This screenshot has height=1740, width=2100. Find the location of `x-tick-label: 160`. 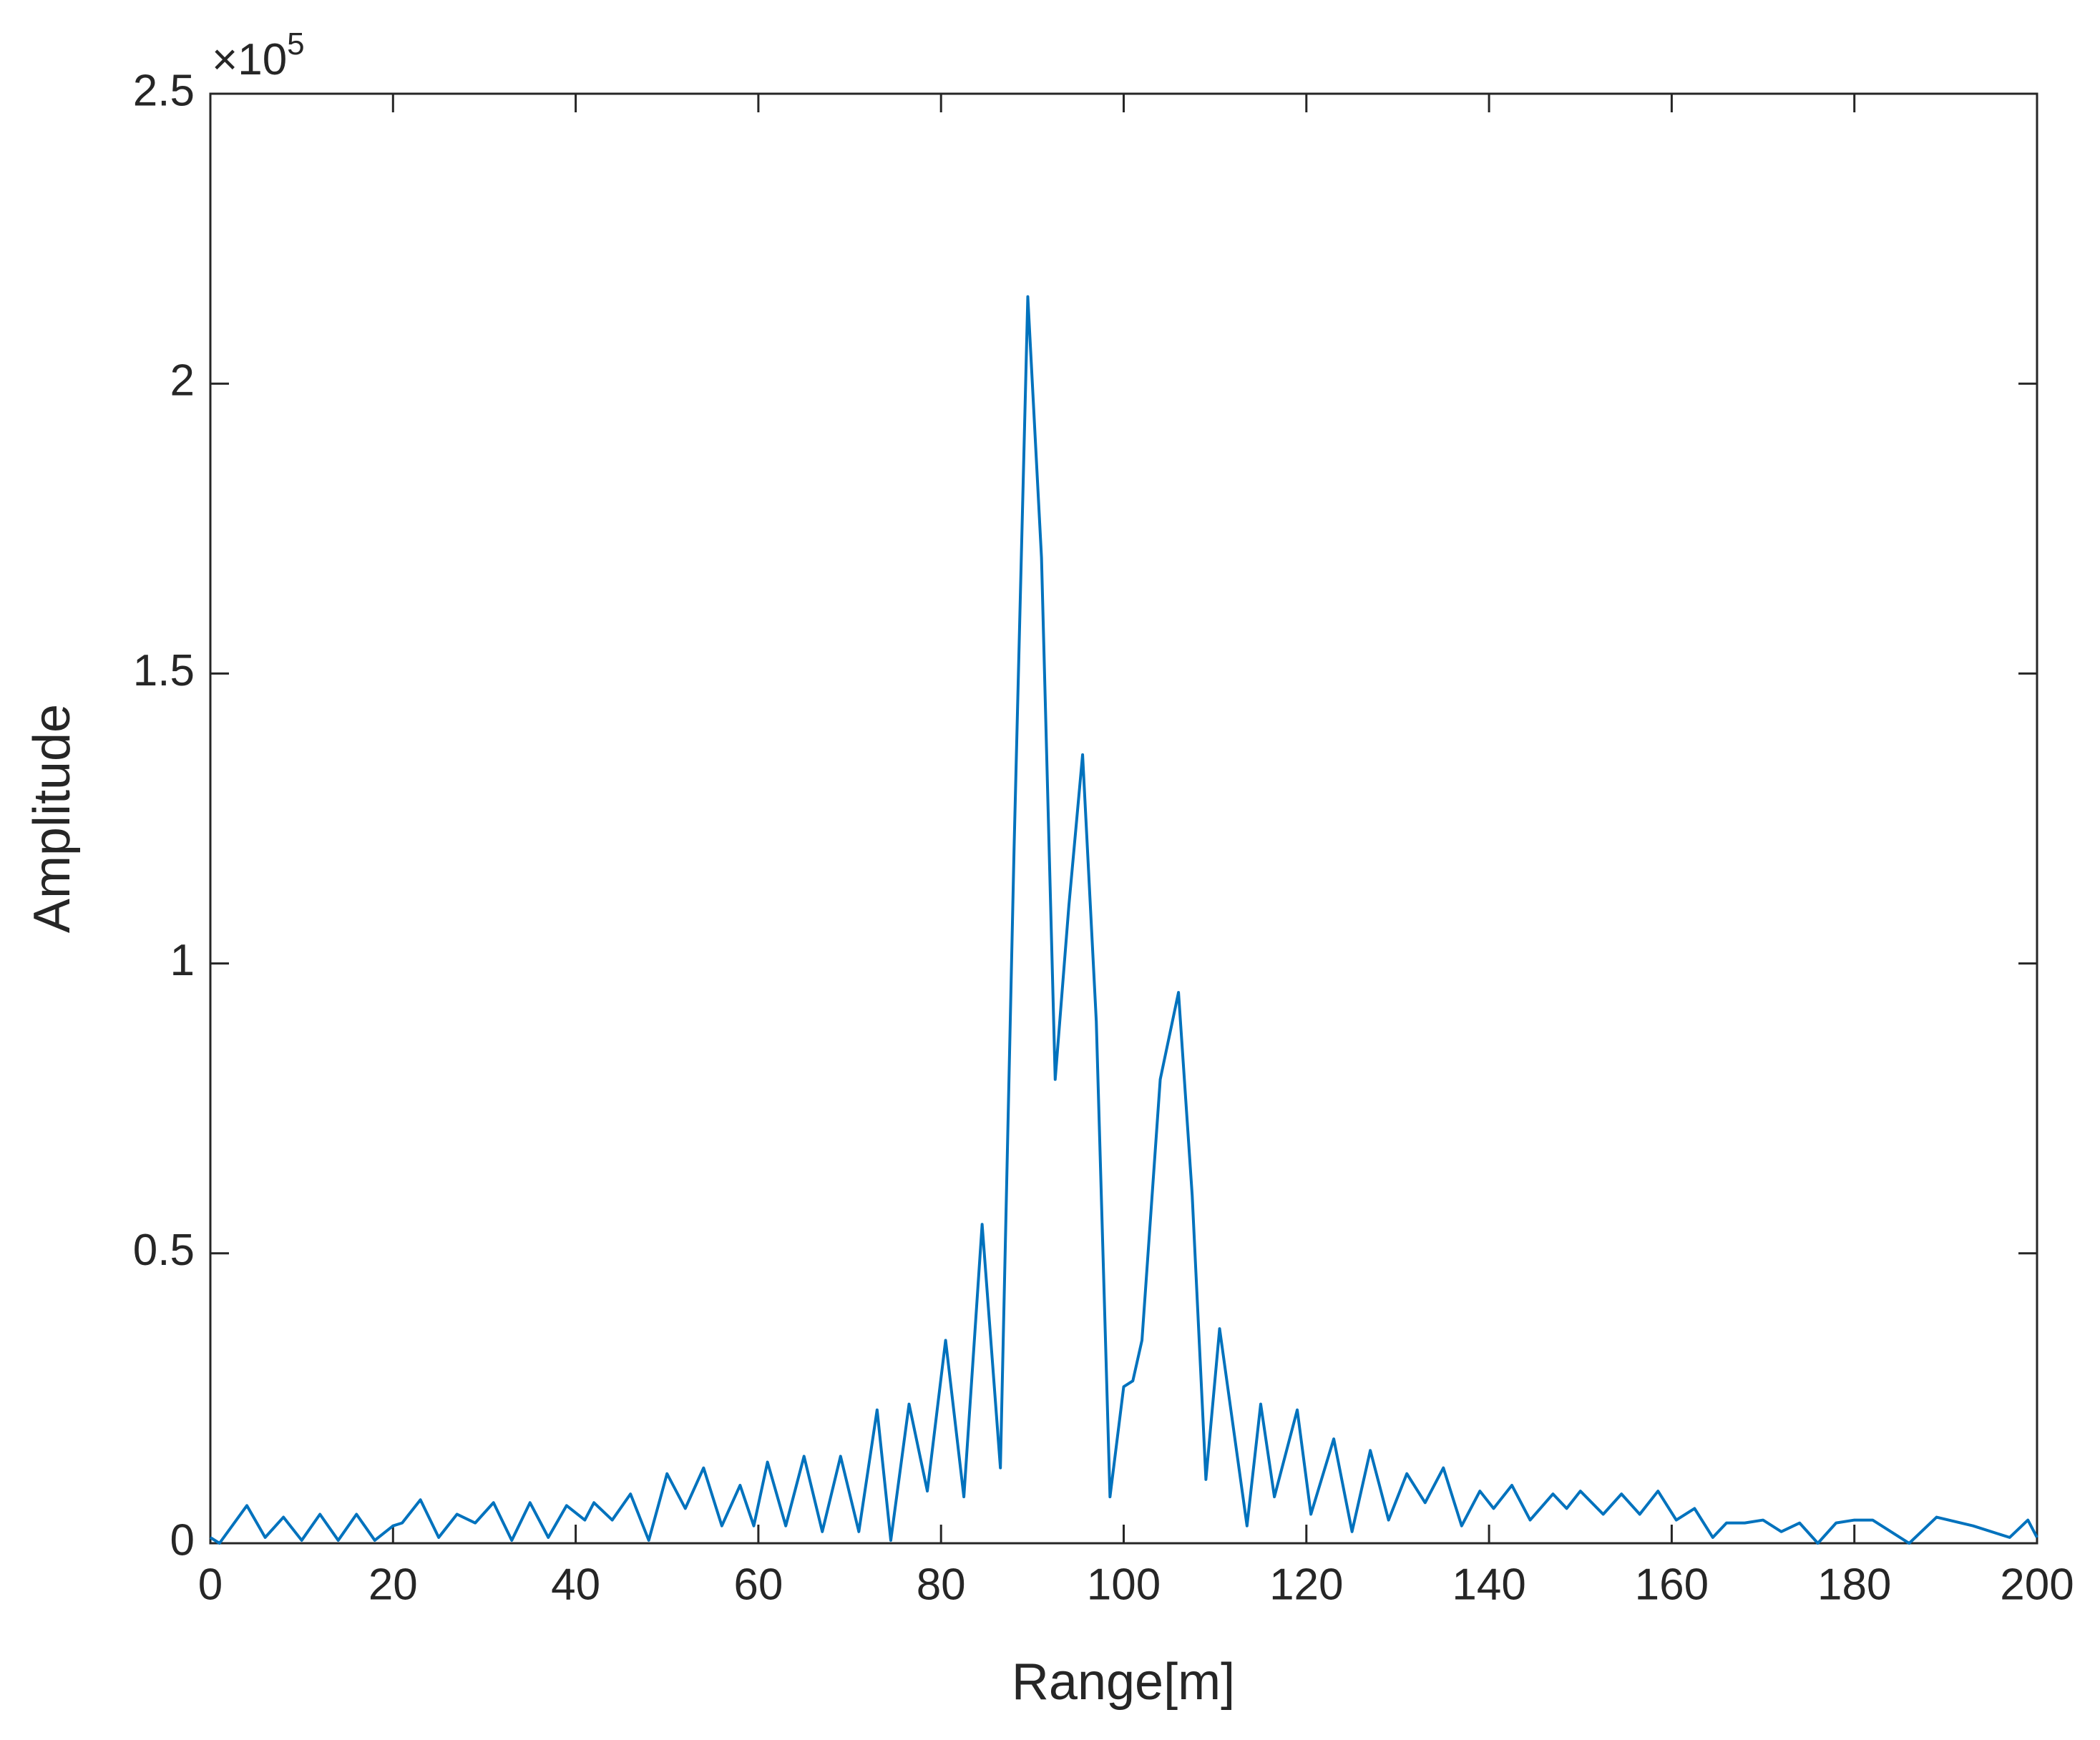

x-tick-label: 160 is located at coordinates (1672, 1584).